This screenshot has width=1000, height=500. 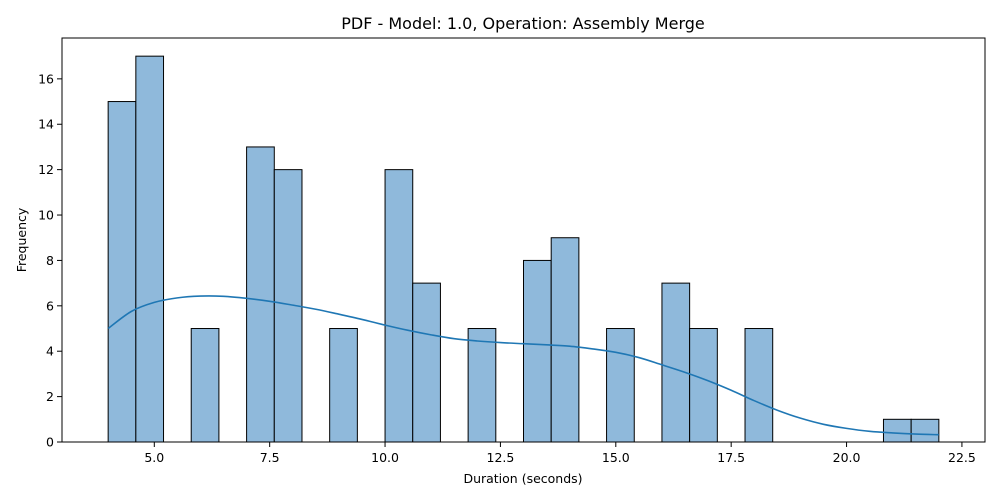 What do you see at coordinates (21, 239) in the screenshot?
I see `y-axis-label: Frequency` at bounding box center [21, 239].